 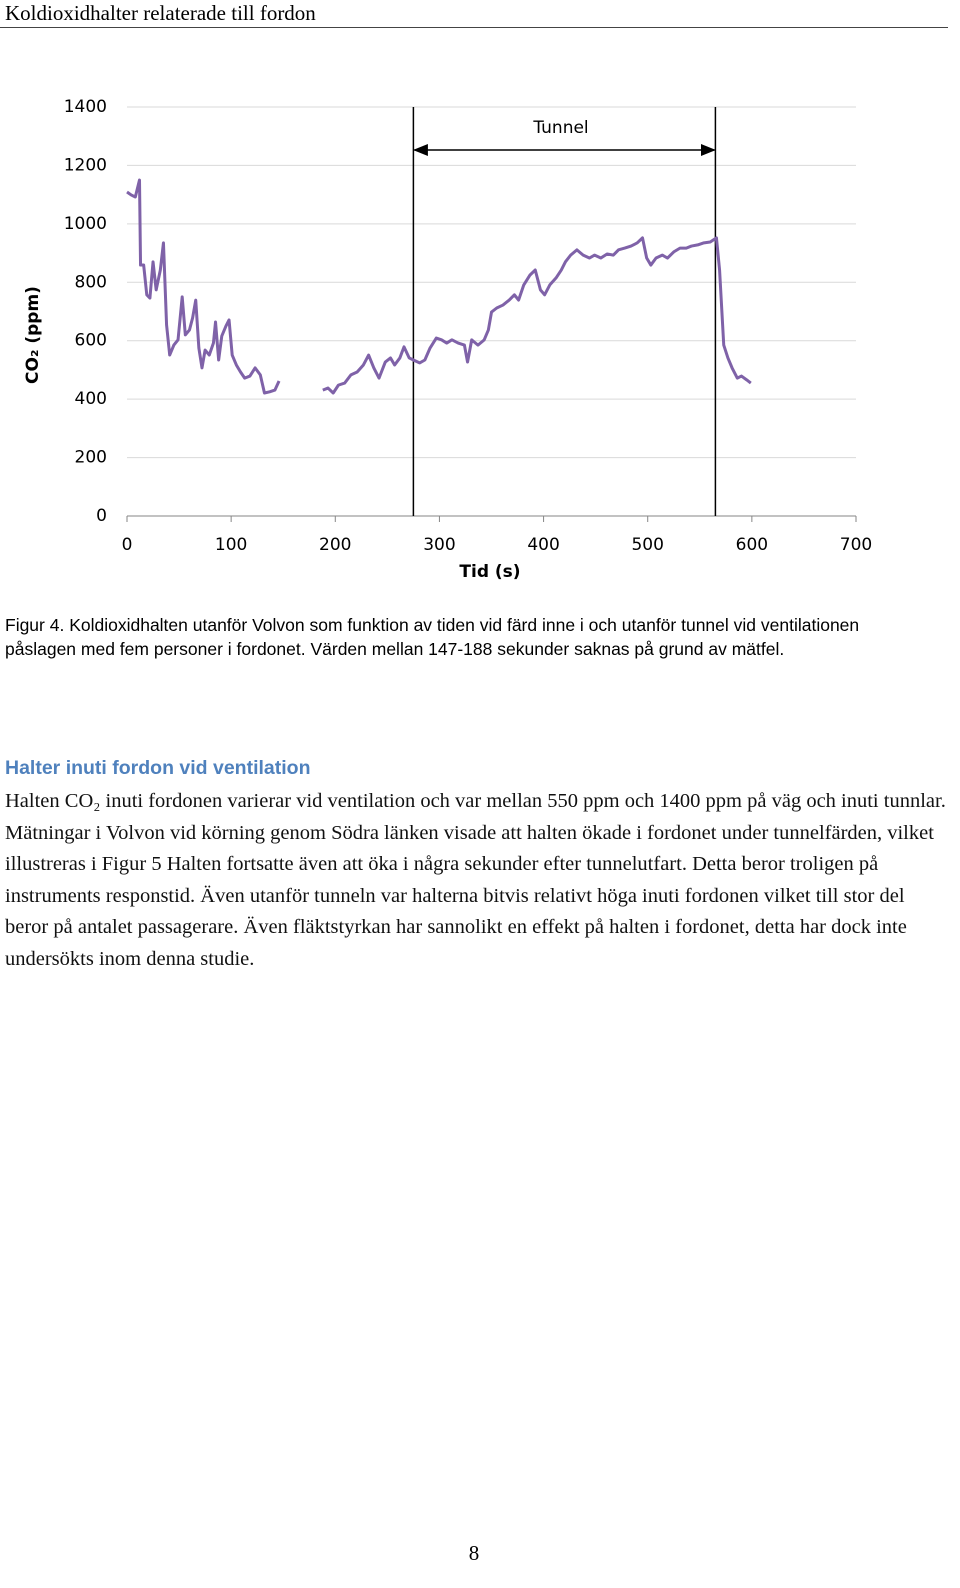 I want to click on header-title: Koldioxidhalter relaterade till fordon, so click(x=160, y=13).